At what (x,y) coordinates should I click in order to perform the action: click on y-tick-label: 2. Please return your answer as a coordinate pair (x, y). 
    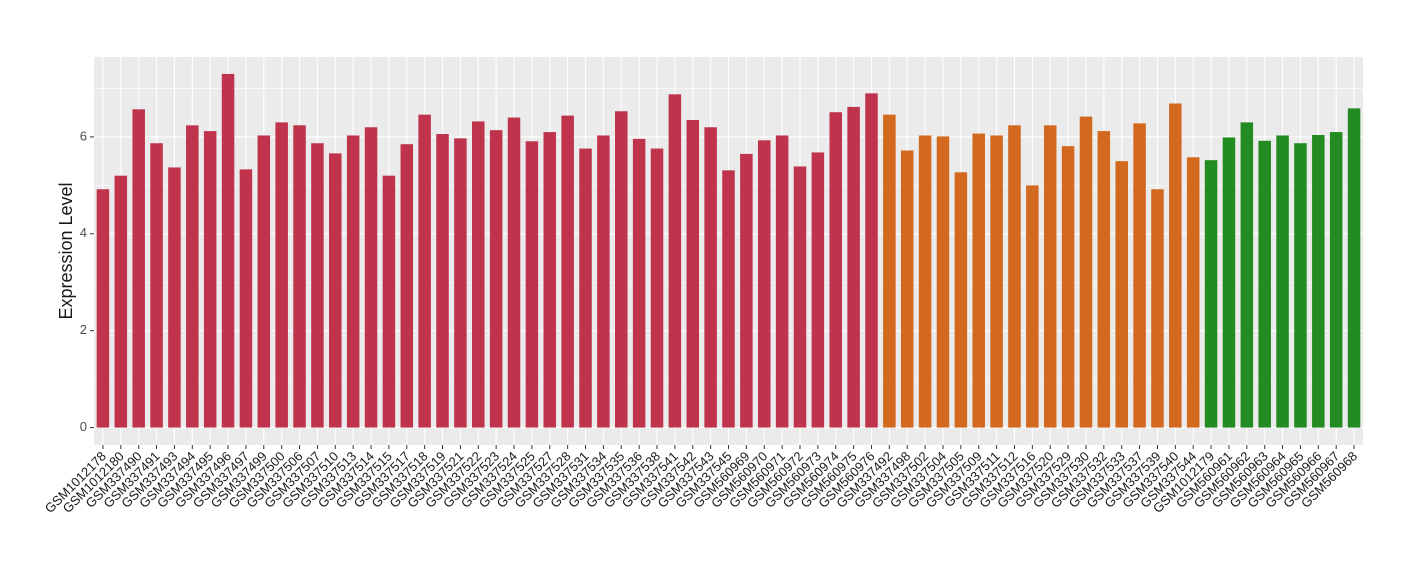
    Looking at the image, I should click on (83, 329).